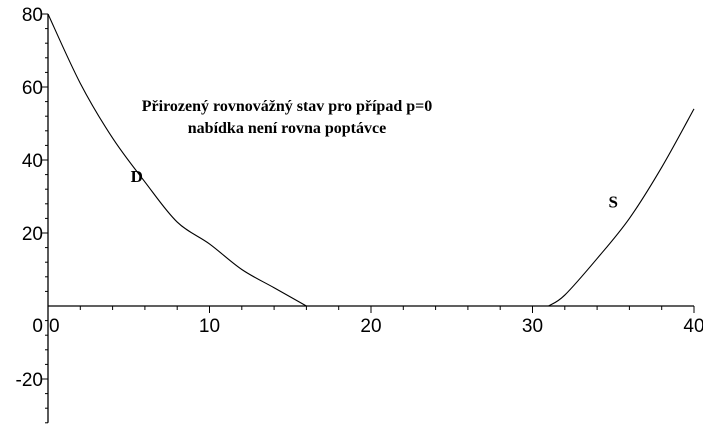 Image resolution: width=703 pixels, height=425 pixels. What do you see at coordinates (621, 207) in the screenshot?
I see `series-line-s` at bounding box center [621, 207].